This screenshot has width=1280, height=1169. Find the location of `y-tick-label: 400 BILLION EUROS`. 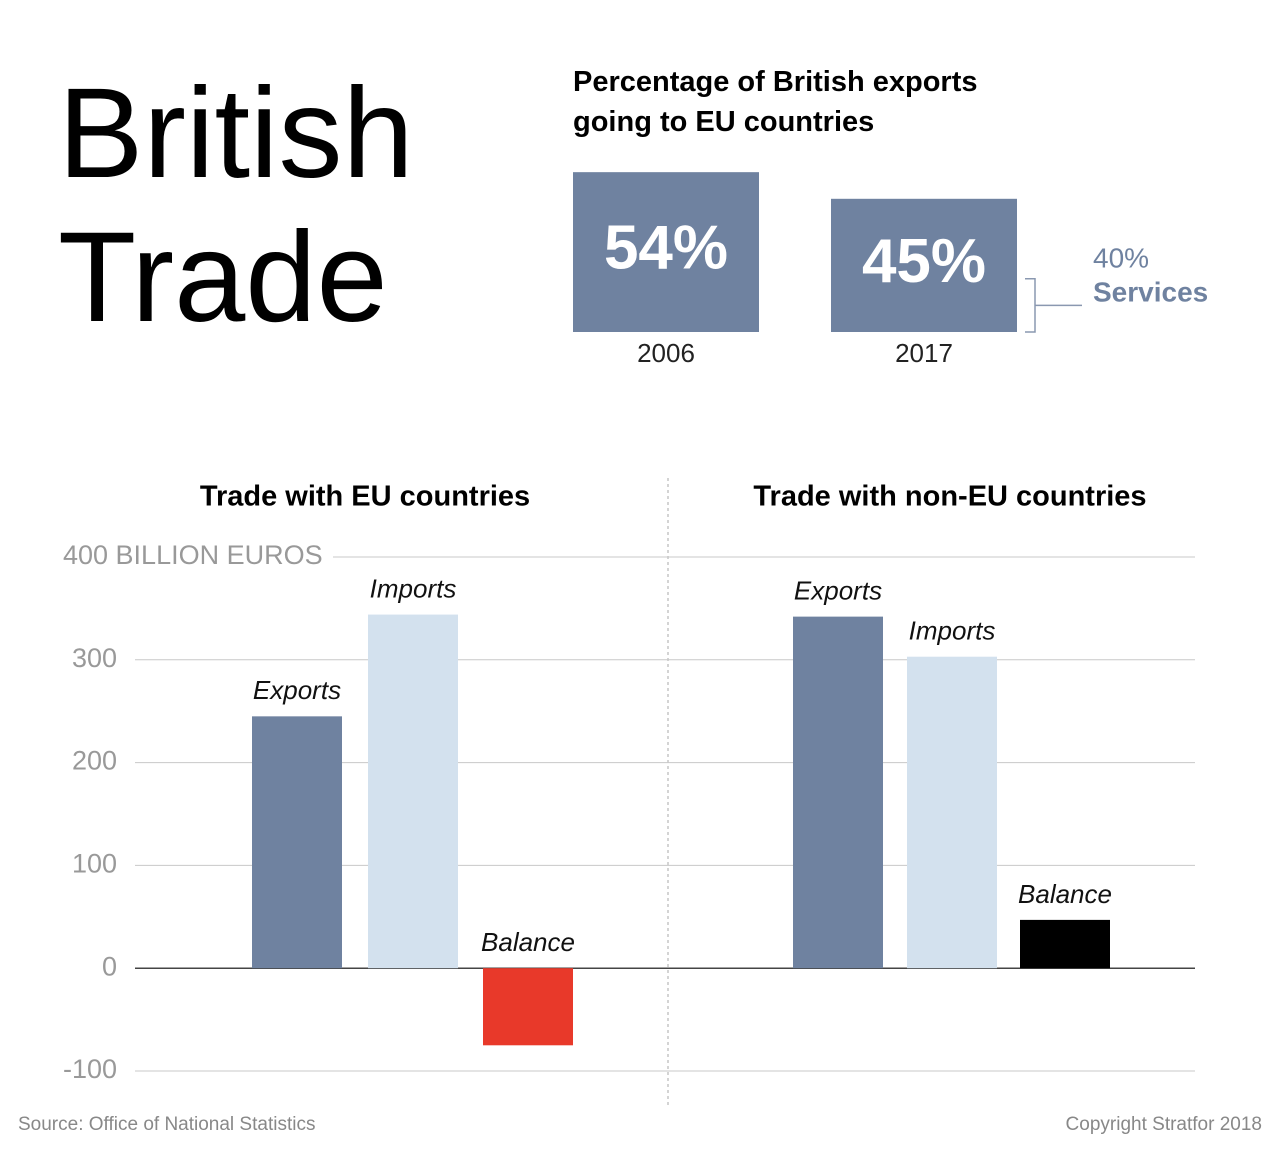

y-tick-label: 400 BILLION EUROS is located at coordinates (193, 555).